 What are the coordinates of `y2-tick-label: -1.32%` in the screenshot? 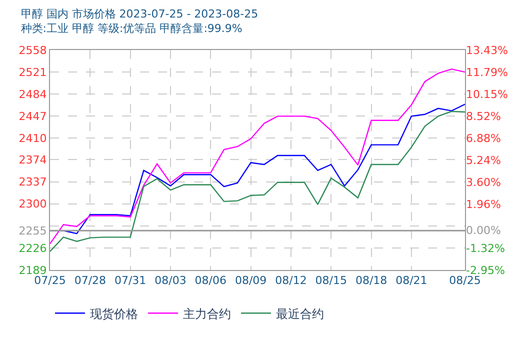 It's located at (485, 248).